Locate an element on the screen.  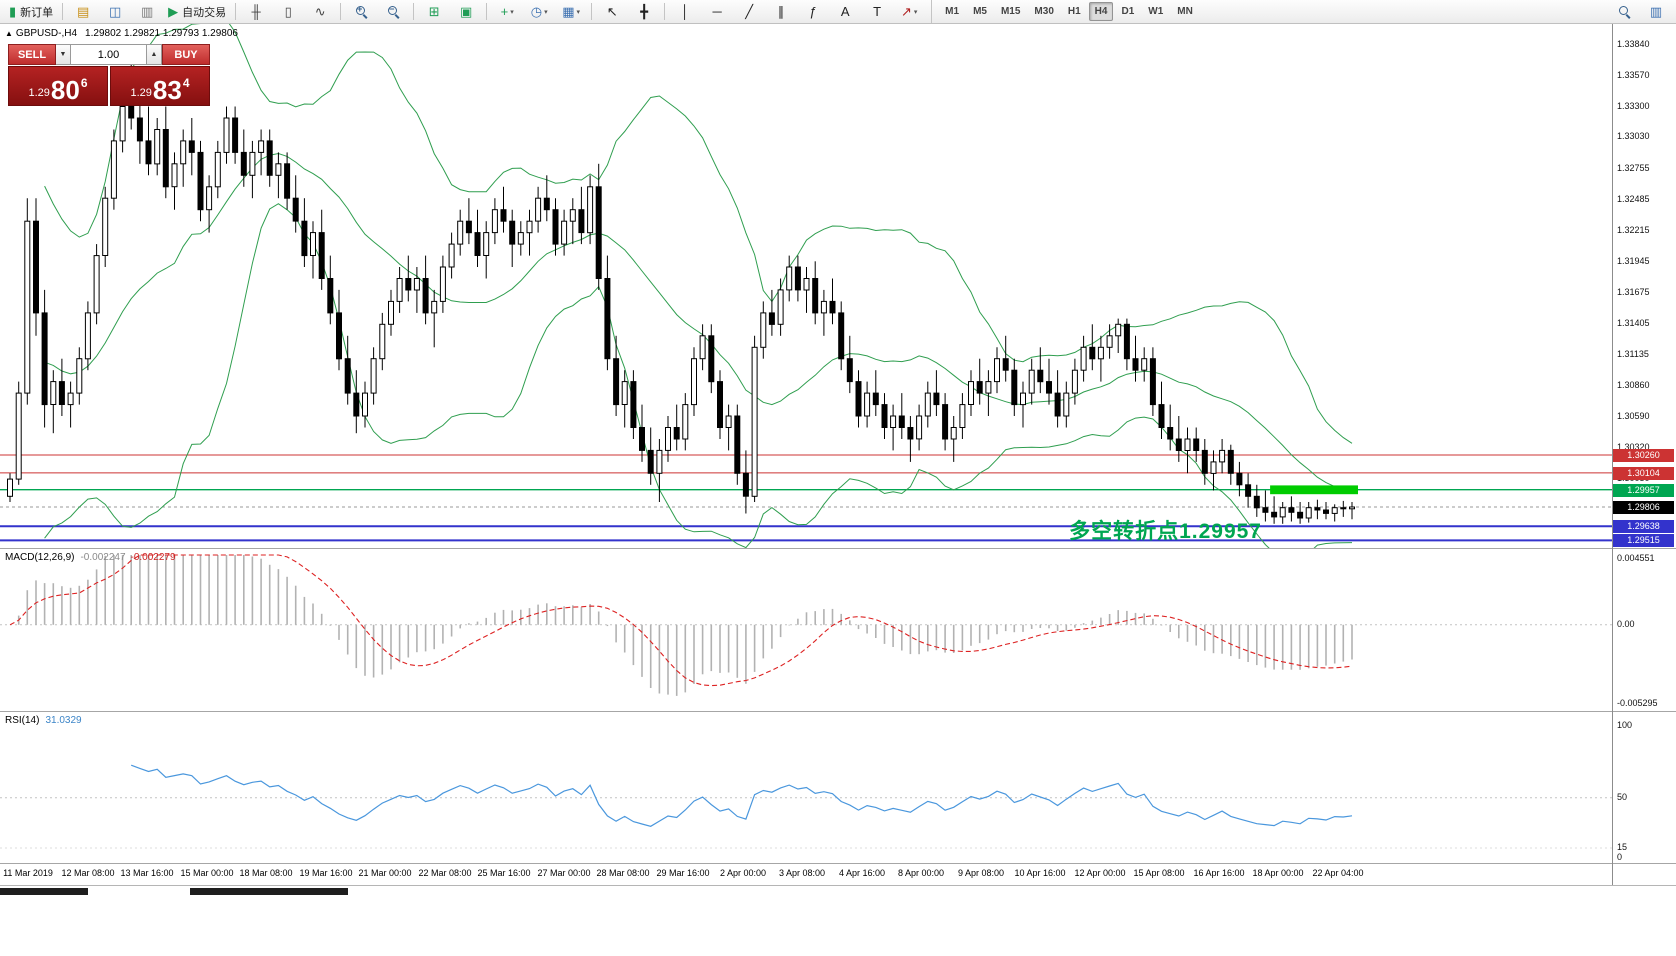
autotrading-button: ▶ 自动交易 is located at coordinates (197, 12).